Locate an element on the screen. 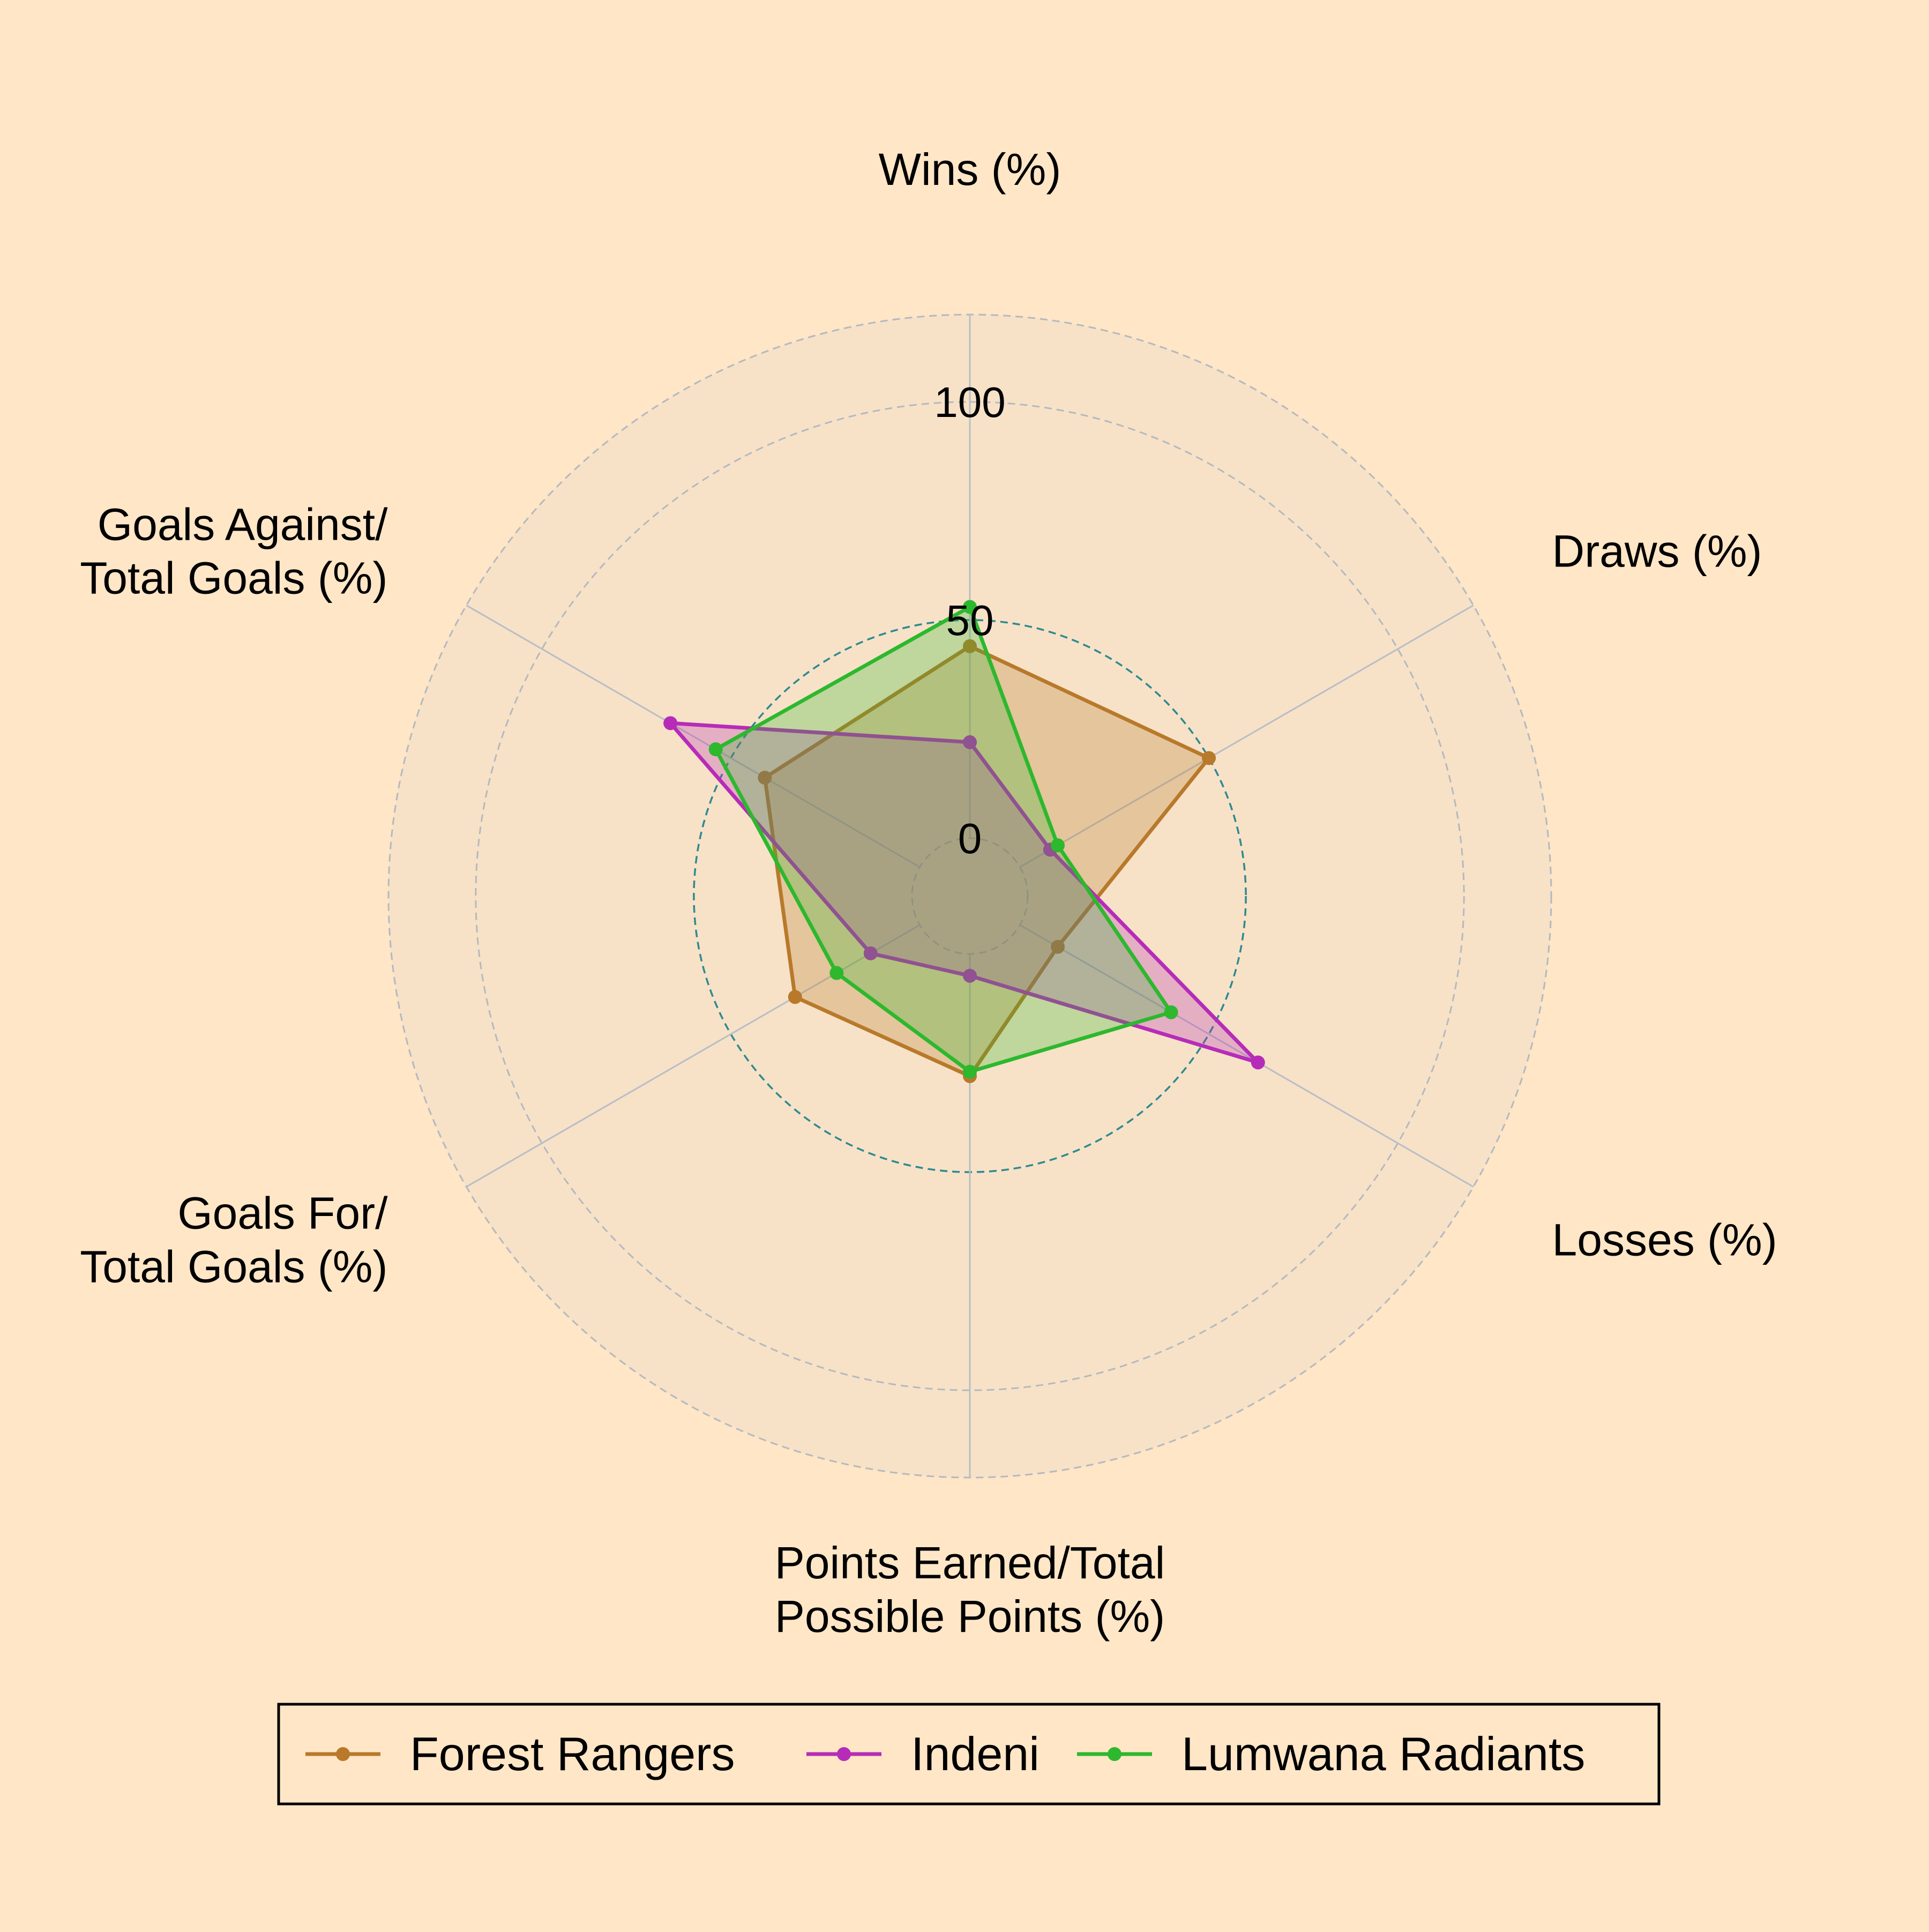 The image size is (1929, 1932). series-fill-forest-rangers is located at coordinates (987, 861).